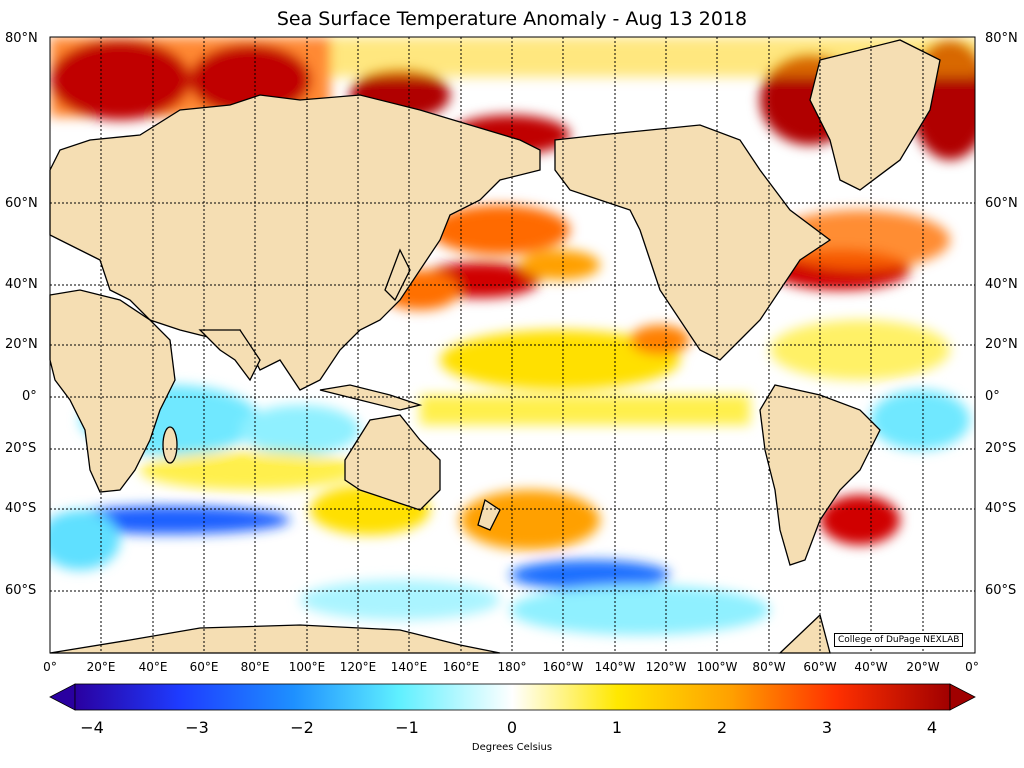  I want to click on lon-label: 100°W, so click(717, 667).